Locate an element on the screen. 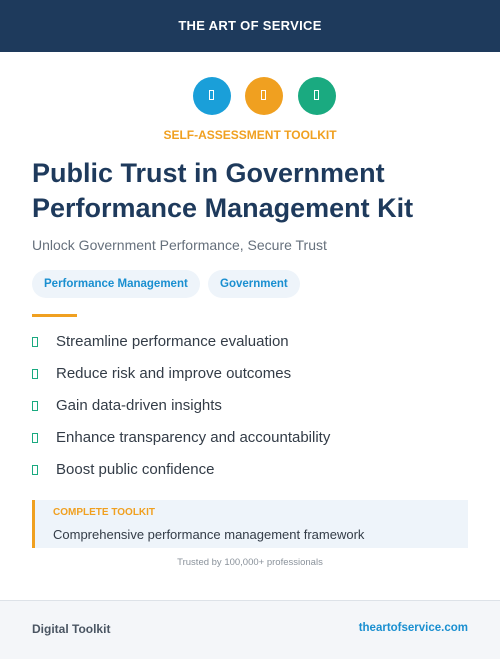 This screenshot has width=500, height=659. feature: Boost public confidence is located at coordinates (123, 469).